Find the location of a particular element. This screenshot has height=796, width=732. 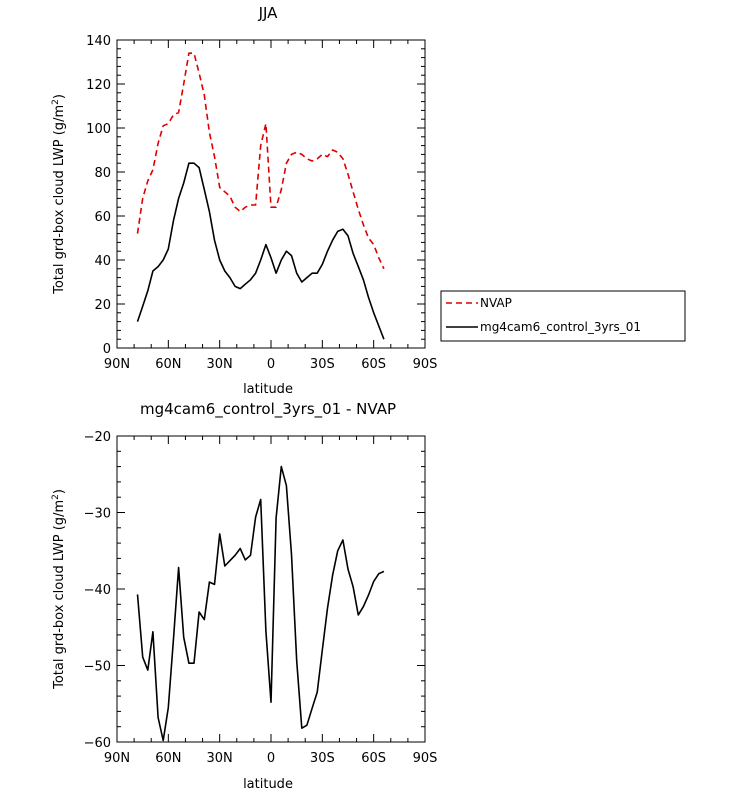

bottom-y-tick-label: −20 is located at coordinates (97, 437).